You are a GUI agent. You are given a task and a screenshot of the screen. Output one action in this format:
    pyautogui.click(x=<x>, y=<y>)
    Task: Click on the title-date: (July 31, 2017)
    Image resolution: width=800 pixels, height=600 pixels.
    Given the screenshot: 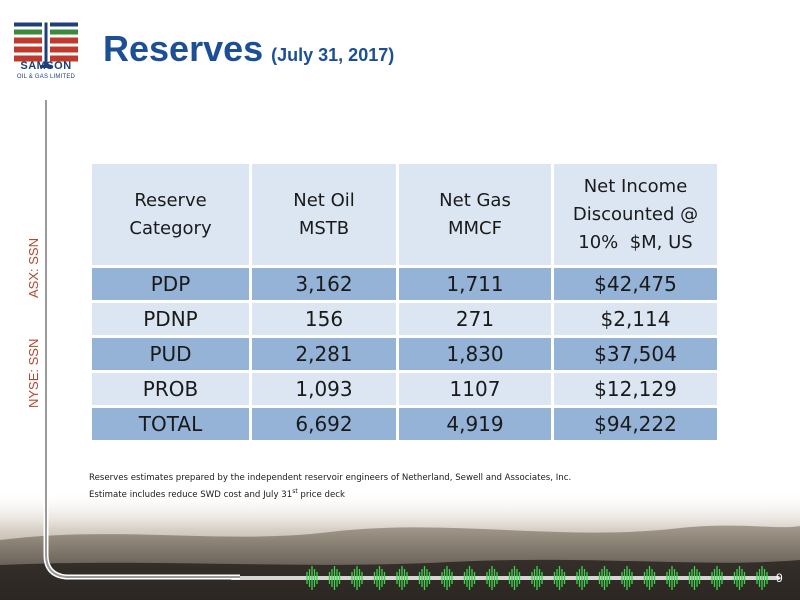 What is the action you would take?
    pyautogui.click(x=333, y=55)
    